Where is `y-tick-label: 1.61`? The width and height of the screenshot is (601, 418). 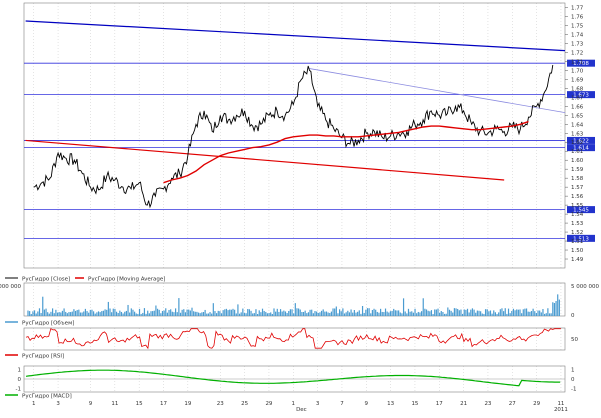 y-tick-label: 1.61 is located at coordinates (577, 152).